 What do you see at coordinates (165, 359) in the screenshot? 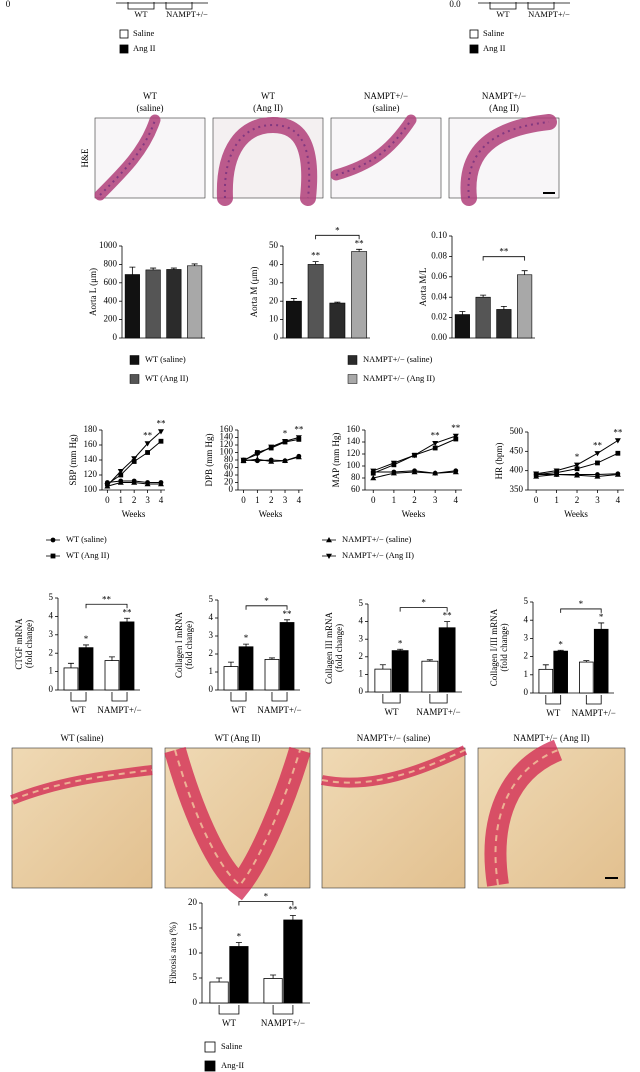
I see `legend-label: WT (saline)` at bounding box center [165, 359].